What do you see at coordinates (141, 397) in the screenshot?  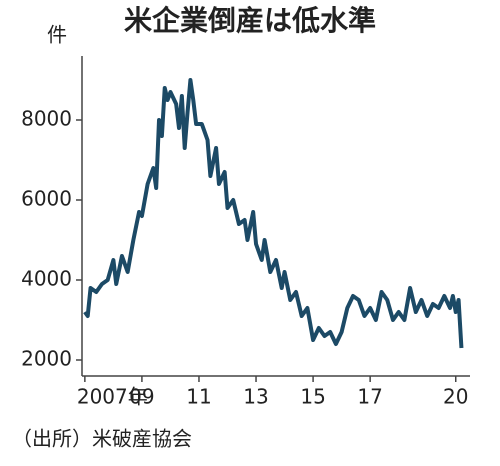 I see `x-tick-label: 09` at bounding box center [141, 397].